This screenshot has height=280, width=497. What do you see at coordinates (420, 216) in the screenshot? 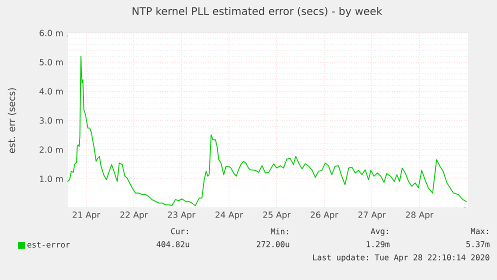
I see `x-tick-label: 28 Apr` at bounding box center [420, 216].